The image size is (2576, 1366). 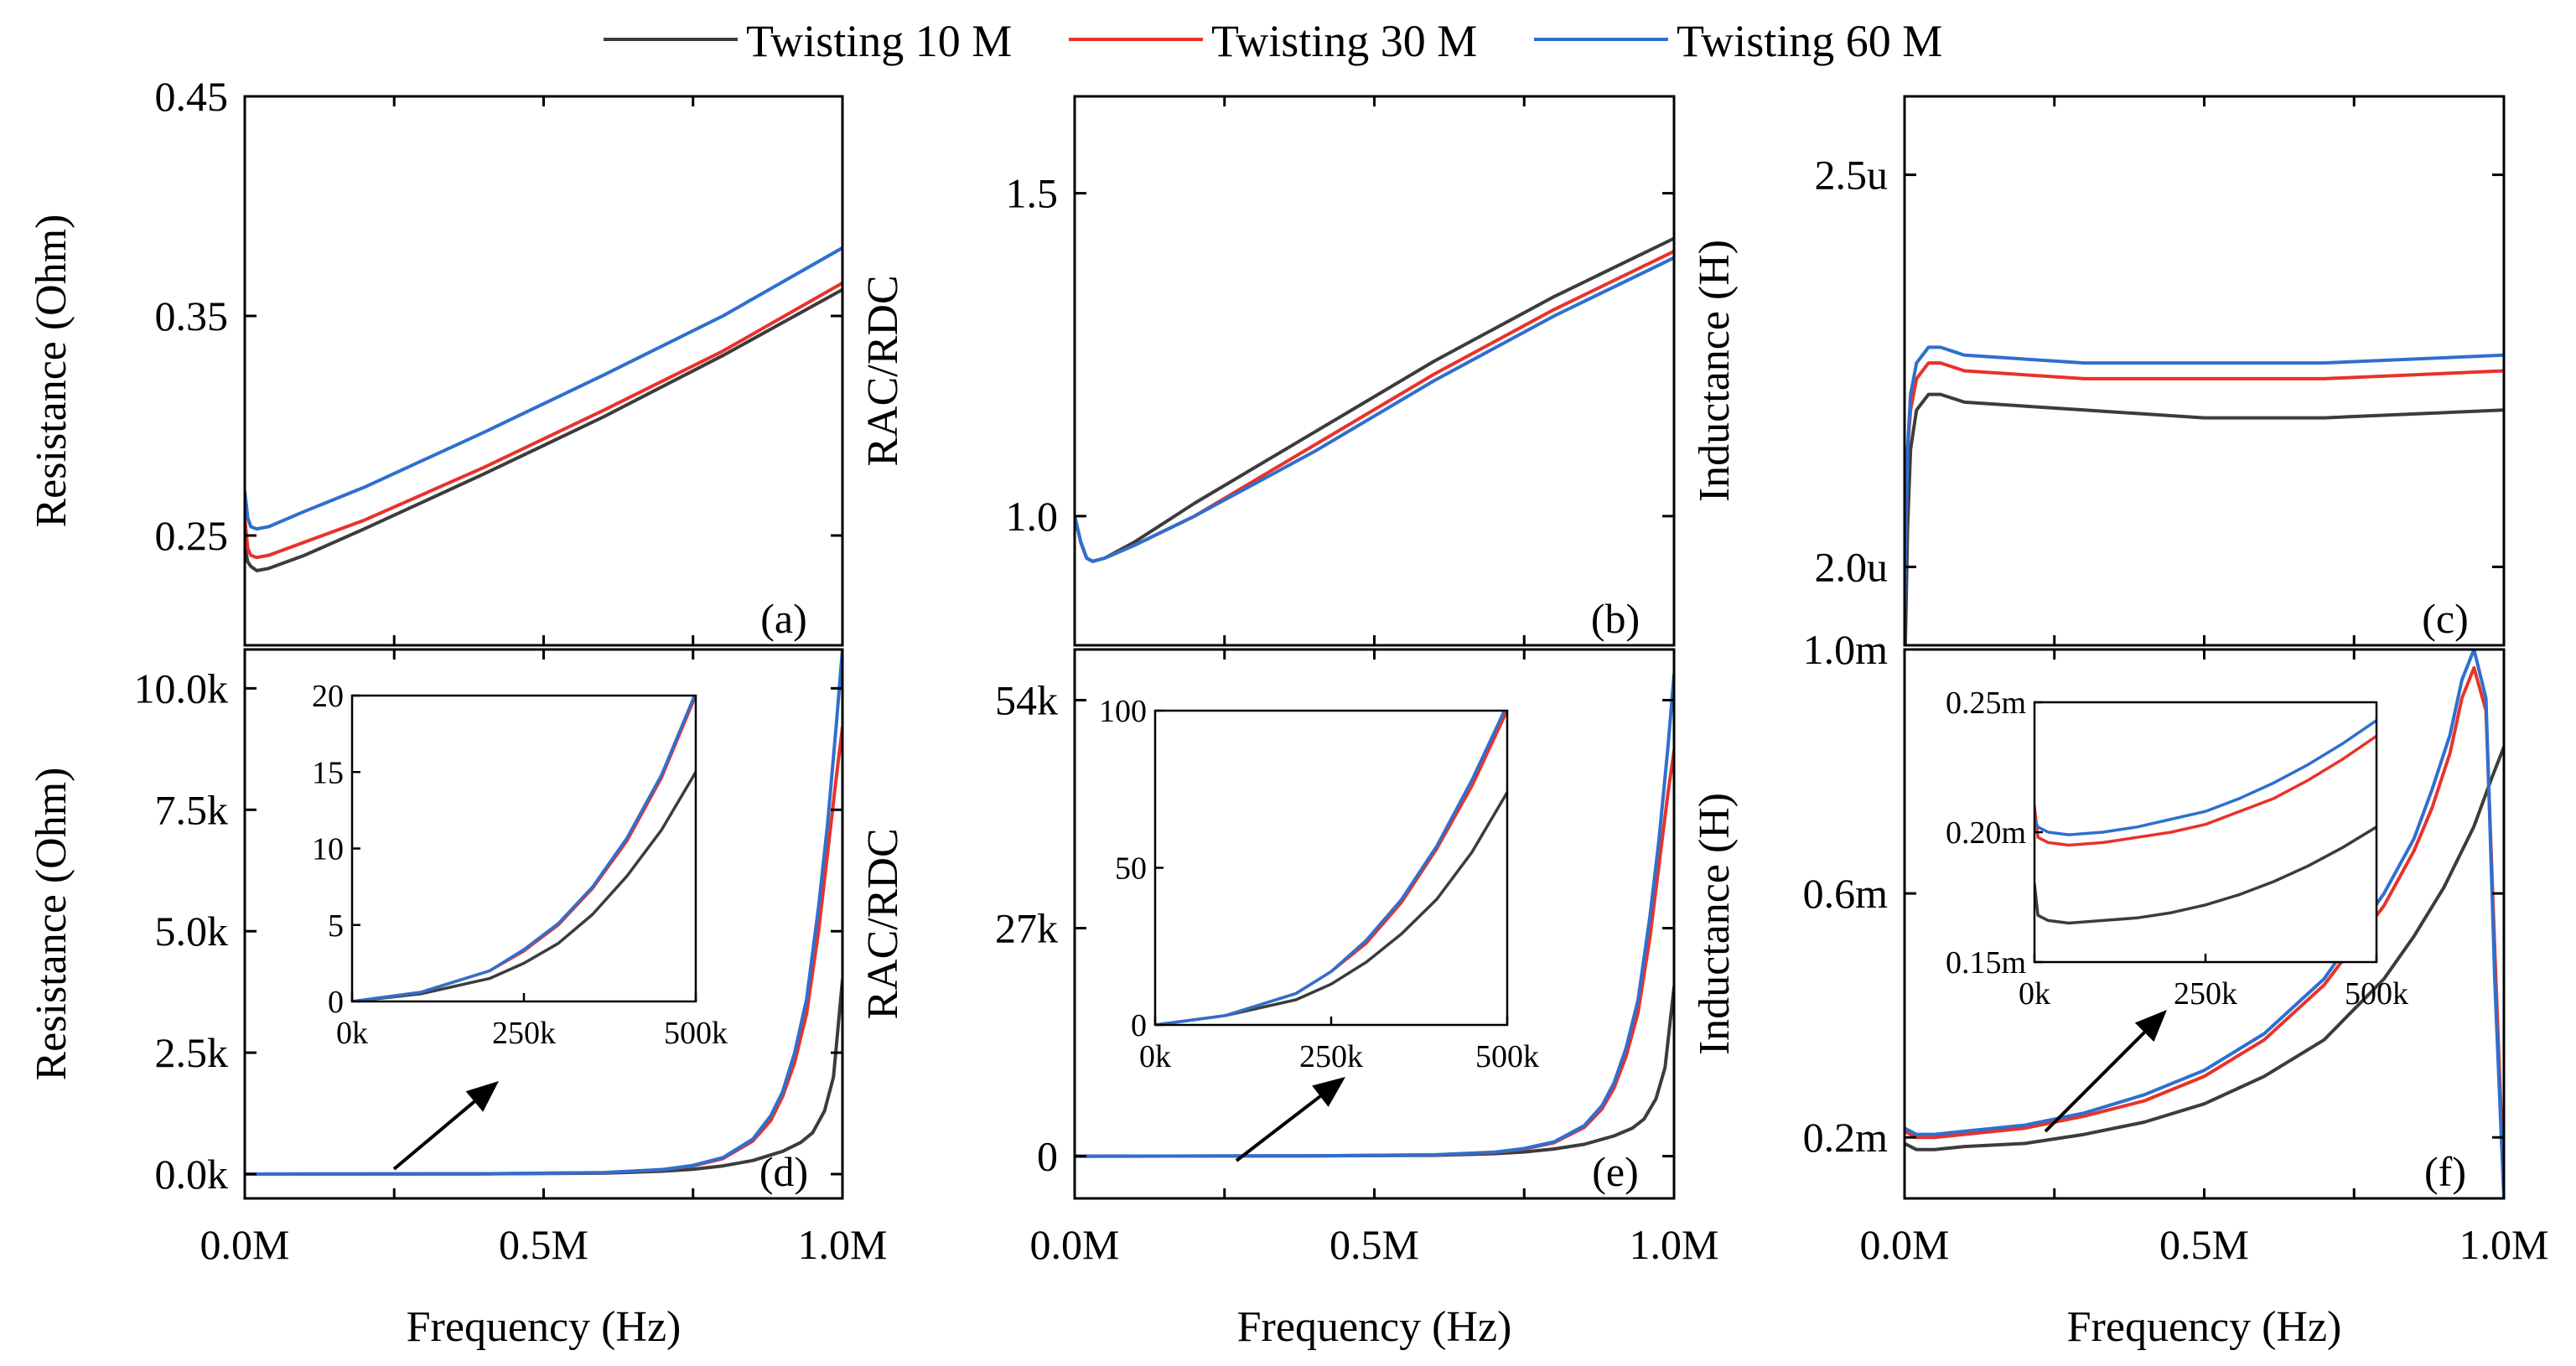 What do you see at coordinates (1852, 566) in the screenshot?
I see `y-tick-label: 2.0u` at bounding box center [1852, 566].